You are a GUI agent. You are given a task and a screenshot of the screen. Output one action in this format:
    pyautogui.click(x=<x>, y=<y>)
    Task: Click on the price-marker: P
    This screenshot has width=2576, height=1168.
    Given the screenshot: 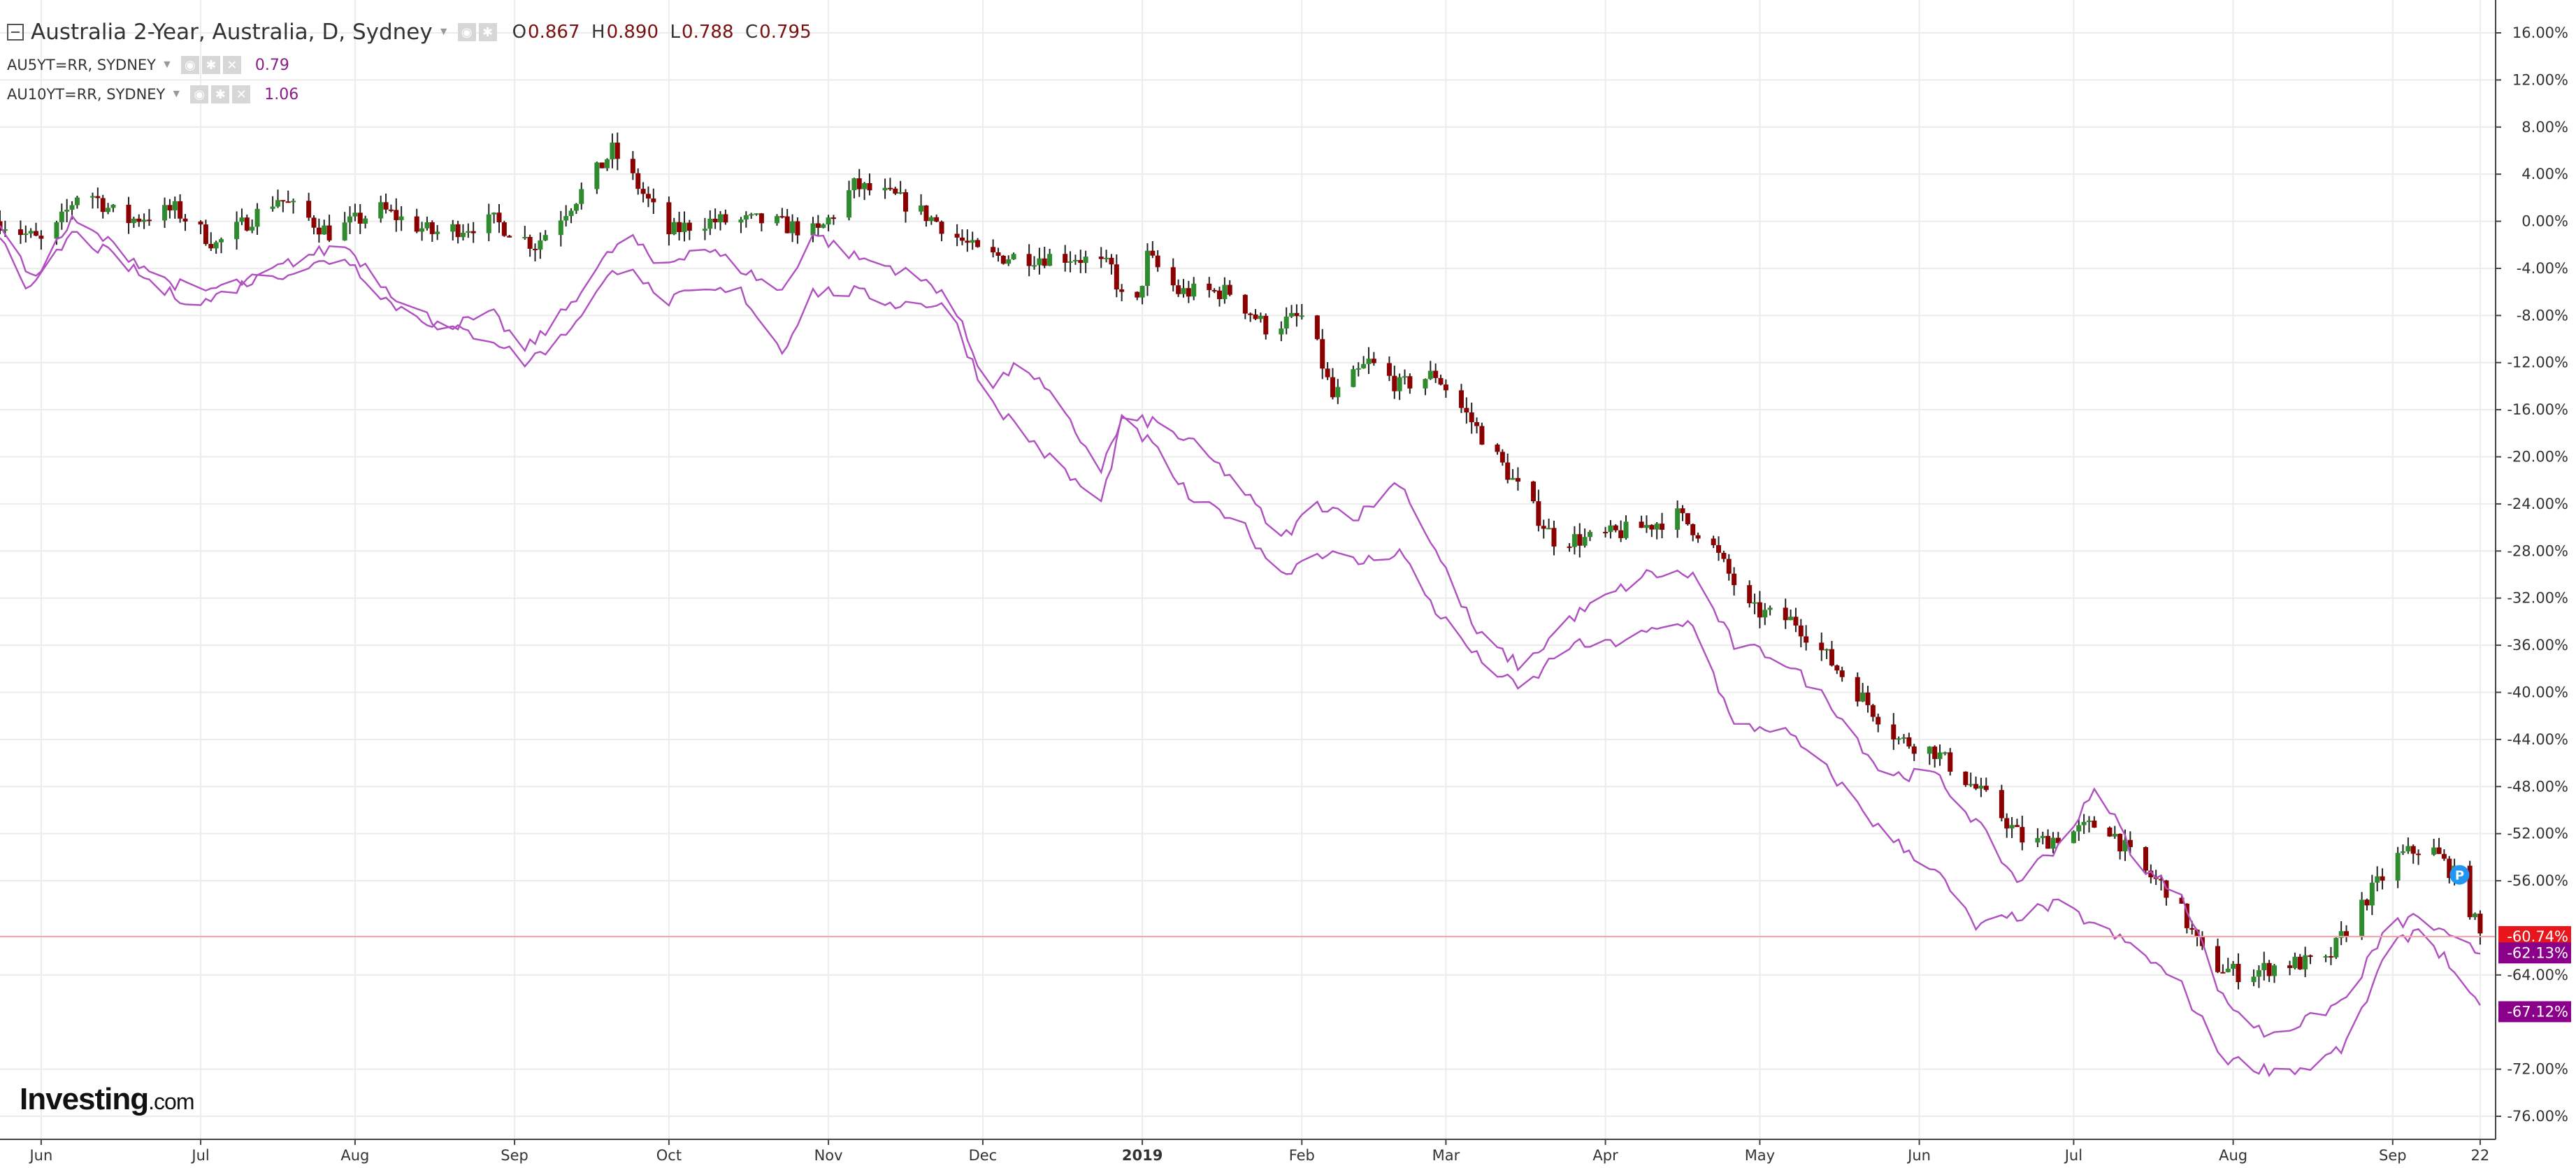 What is the action you would take?
    pyautogui.click(x=2459, y=875)
    